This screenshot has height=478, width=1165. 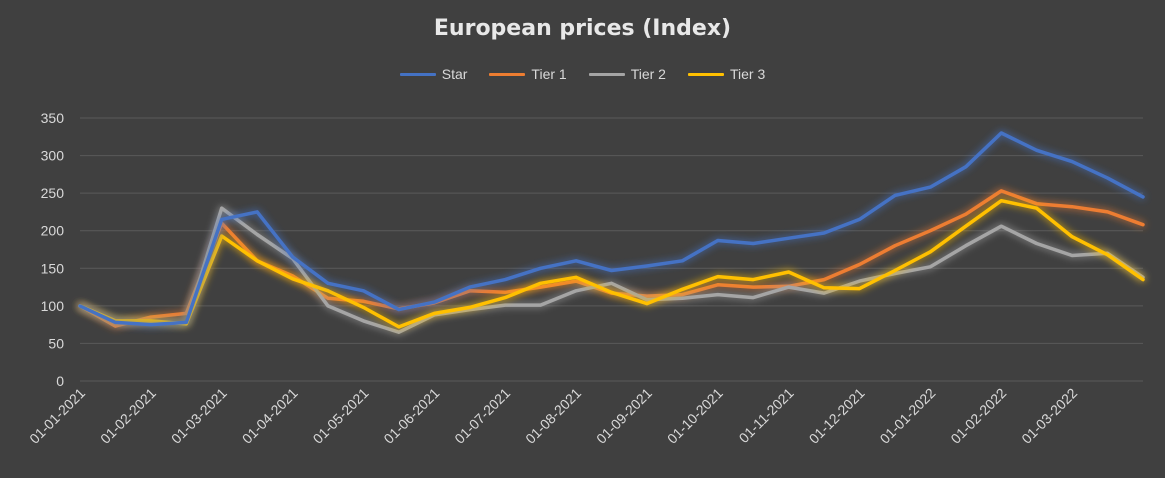 What do you see at coordinates (624, 416) in the screenshot?
I see `x-tick-label: 01-09-2021` at bounding box center [624, 416].